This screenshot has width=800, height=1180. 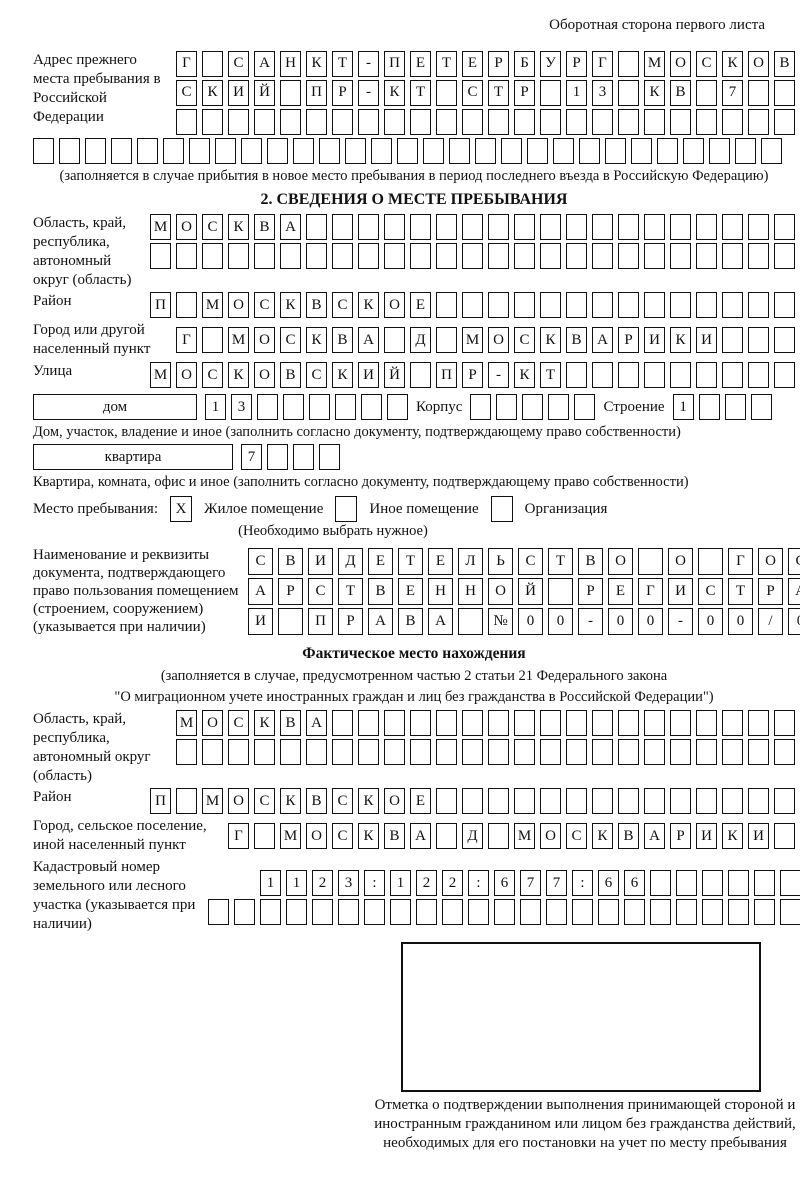 I want to click on house-type-box: дом, so click(x=115, y=406).